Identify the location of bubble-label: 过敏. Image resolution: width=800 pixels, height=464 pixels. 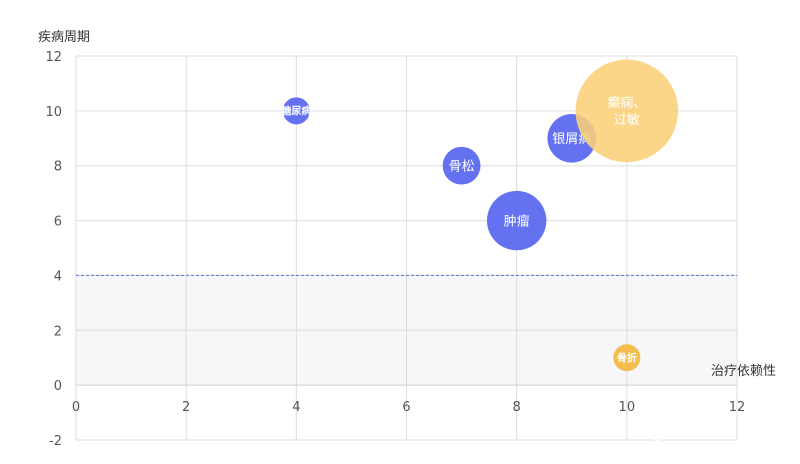
(627, 120).